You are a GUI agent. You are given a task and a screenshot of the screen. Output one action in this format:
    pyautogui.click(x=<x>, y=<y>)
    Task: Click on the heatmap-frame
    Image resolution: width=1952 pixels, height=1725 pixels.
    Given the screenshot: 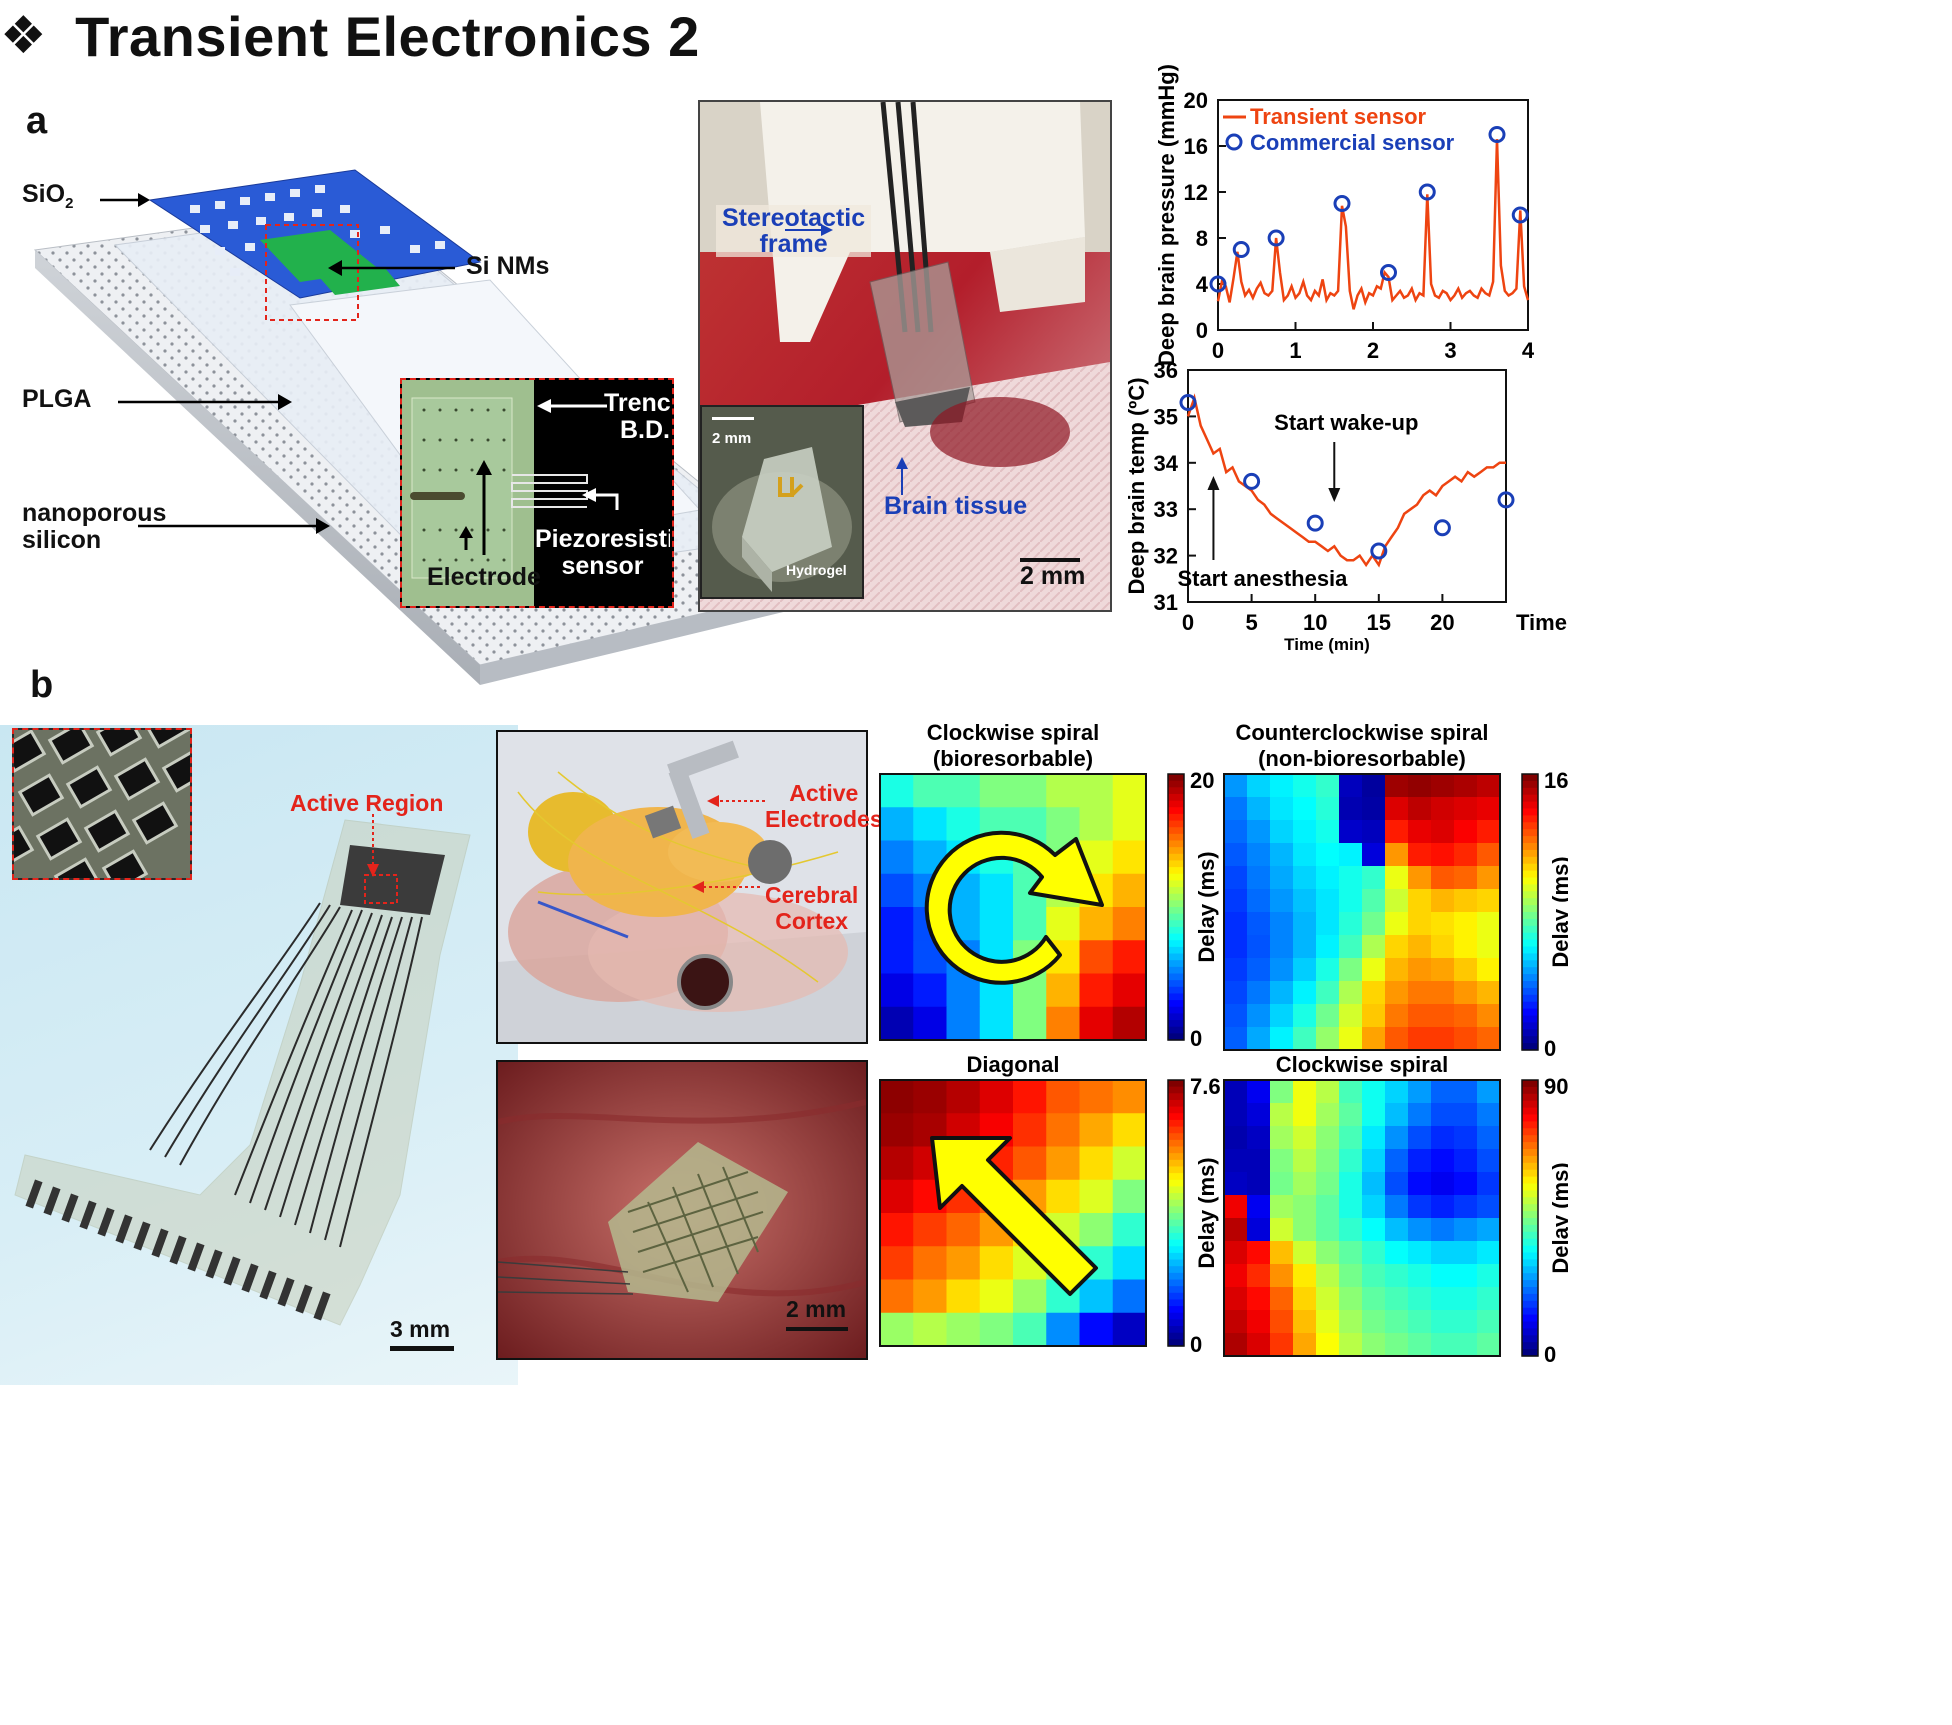 What is the action you would take?
    pyautogui.click(x=1013, y=907)
    